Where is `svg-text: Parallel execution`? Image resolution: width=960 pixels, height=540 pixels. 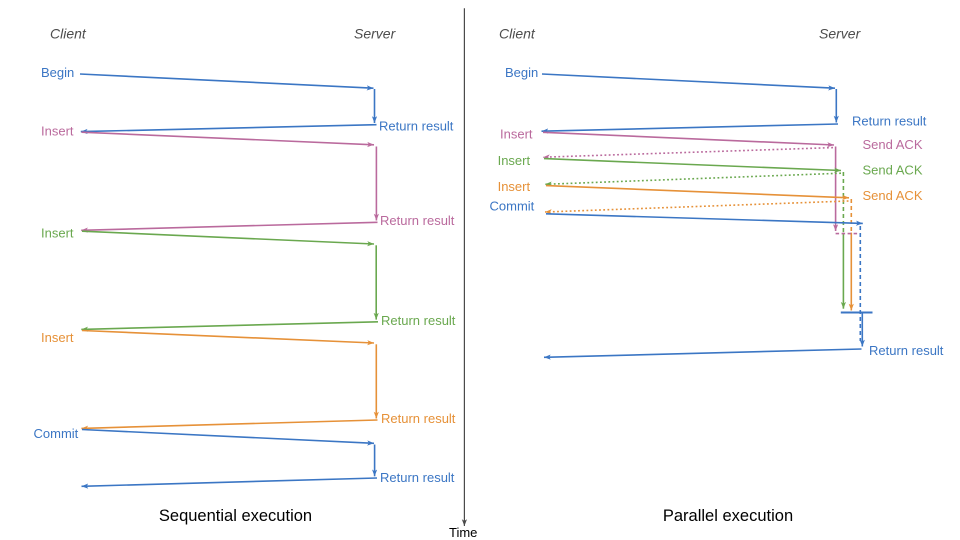
svg-text: Parallel execution is located at coordinates (728, 516).